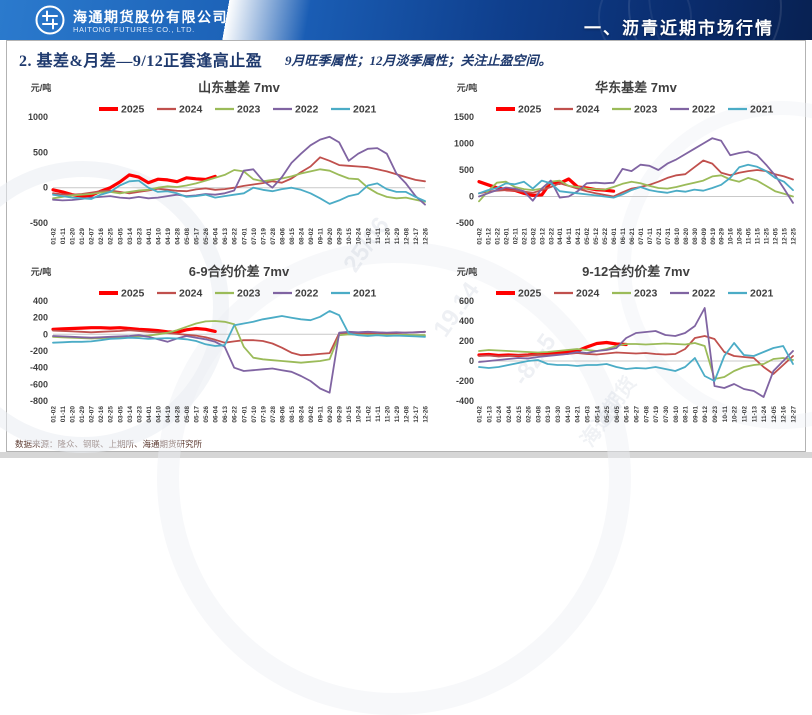  Describe the element at coordinates (480, 414) in the screenshot. I see `x-tick-label: 01-02` at that location.